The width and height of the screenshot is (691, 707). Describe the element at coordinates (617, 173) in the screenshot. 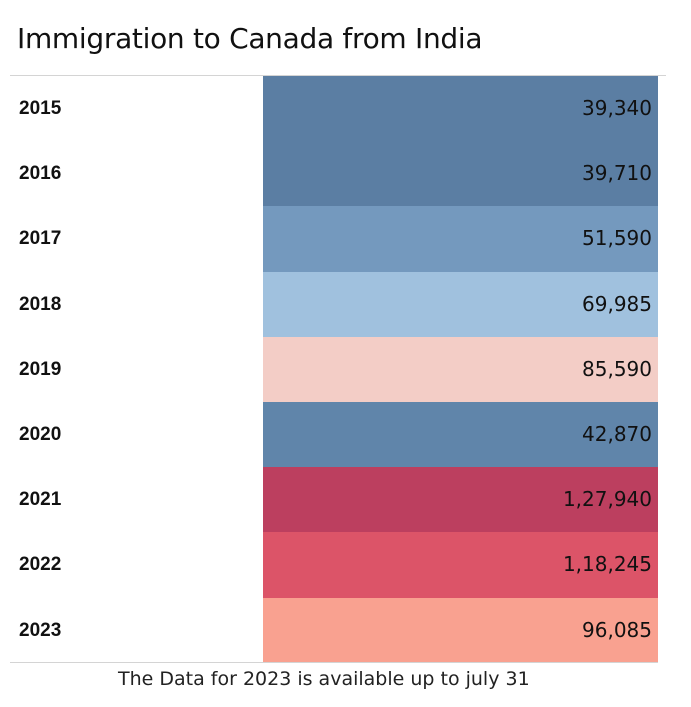

I see `value-label: 39,710` at that location.